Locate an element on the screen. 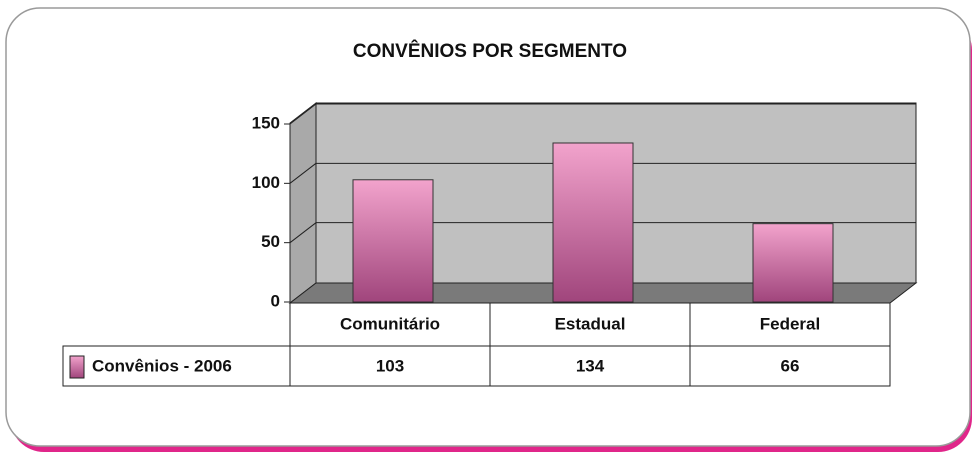 This screenshot has width=980, height=461. legend-label: Convênios - 2006 is located at coordinates (162, 365).